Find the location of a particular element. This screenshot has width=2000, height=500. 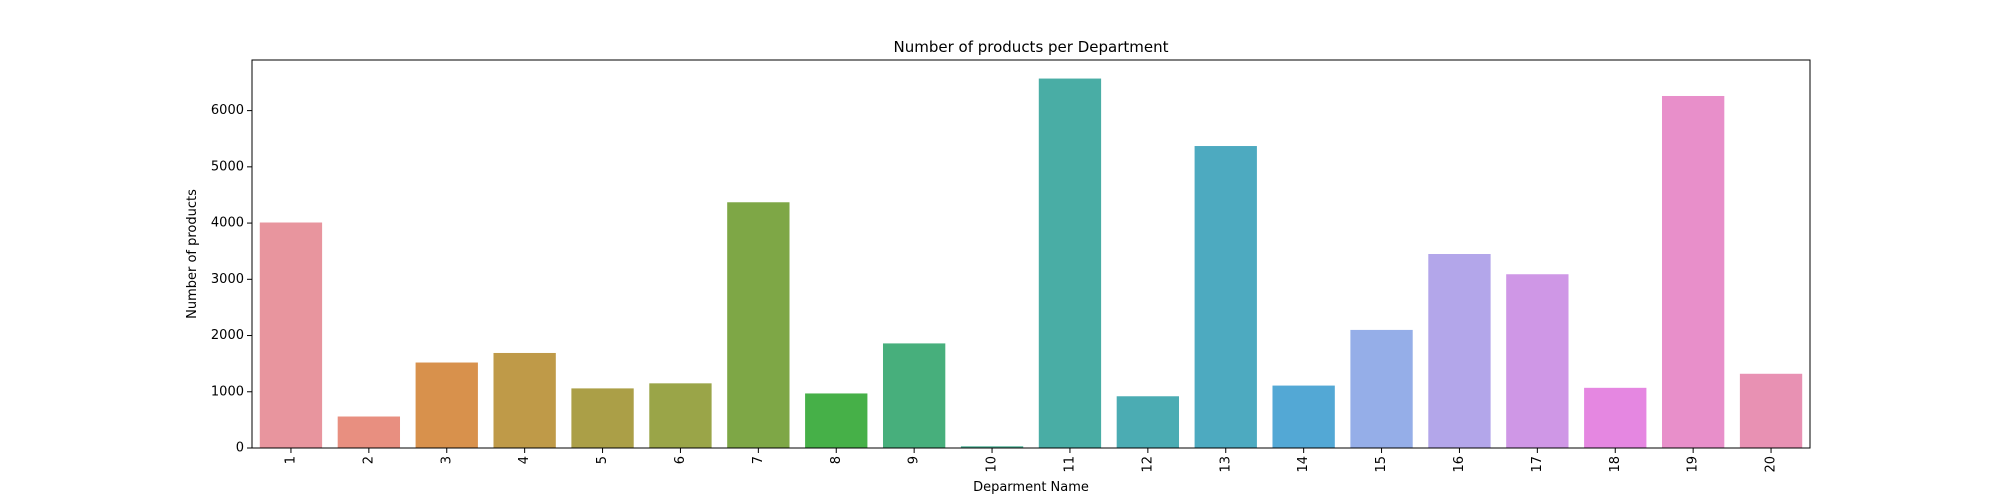

x-tick-label: 6 is located at coordinates (680, 460).